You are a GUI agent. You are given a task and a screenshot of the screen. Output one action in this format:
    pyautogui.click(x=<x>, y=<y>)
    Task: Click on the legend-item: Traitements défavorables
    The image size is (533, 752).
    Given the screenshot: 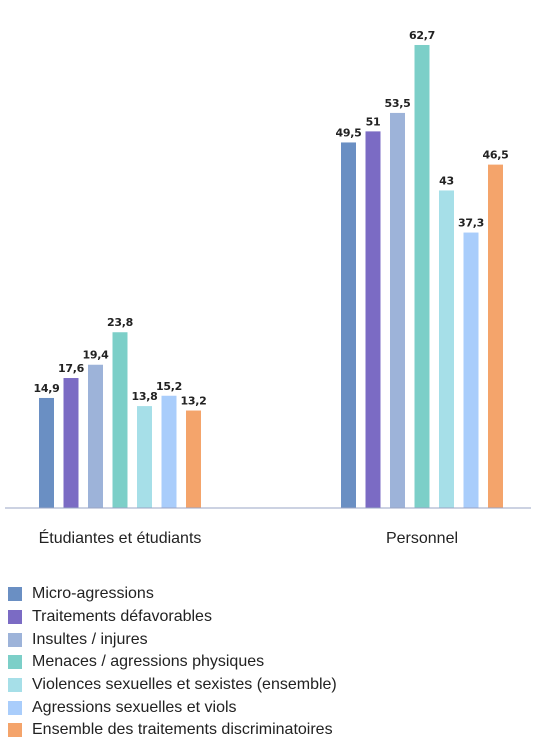 What is the action you would take?
    pyautogui.click(x=172, y=617)
    